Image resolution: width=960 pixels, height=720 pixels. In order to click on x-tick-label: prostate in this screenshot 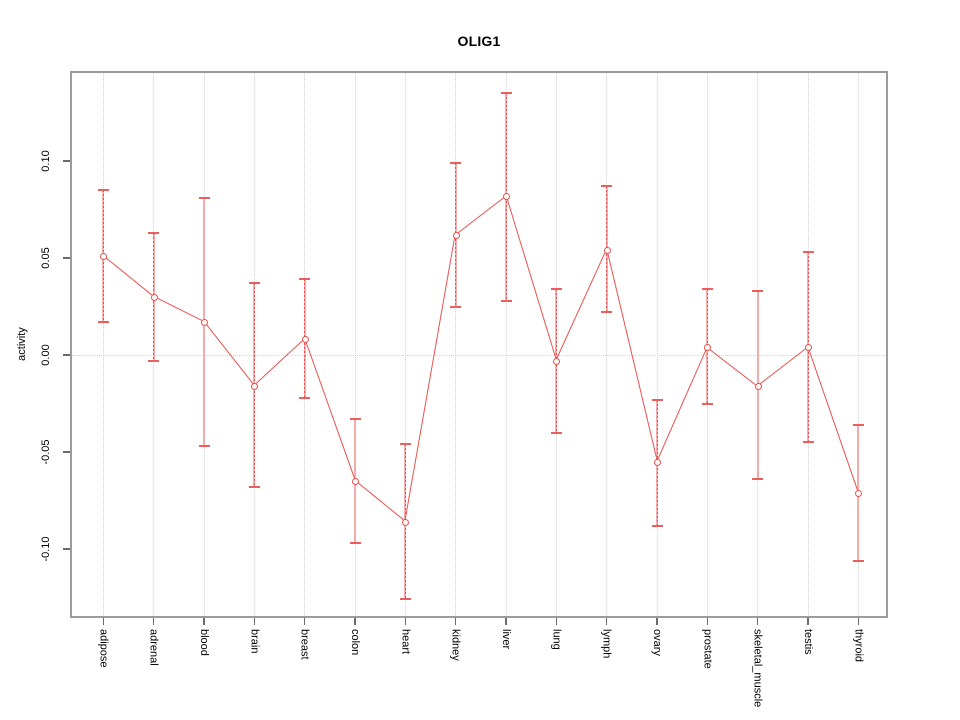, I will do `click(707, 649)`.